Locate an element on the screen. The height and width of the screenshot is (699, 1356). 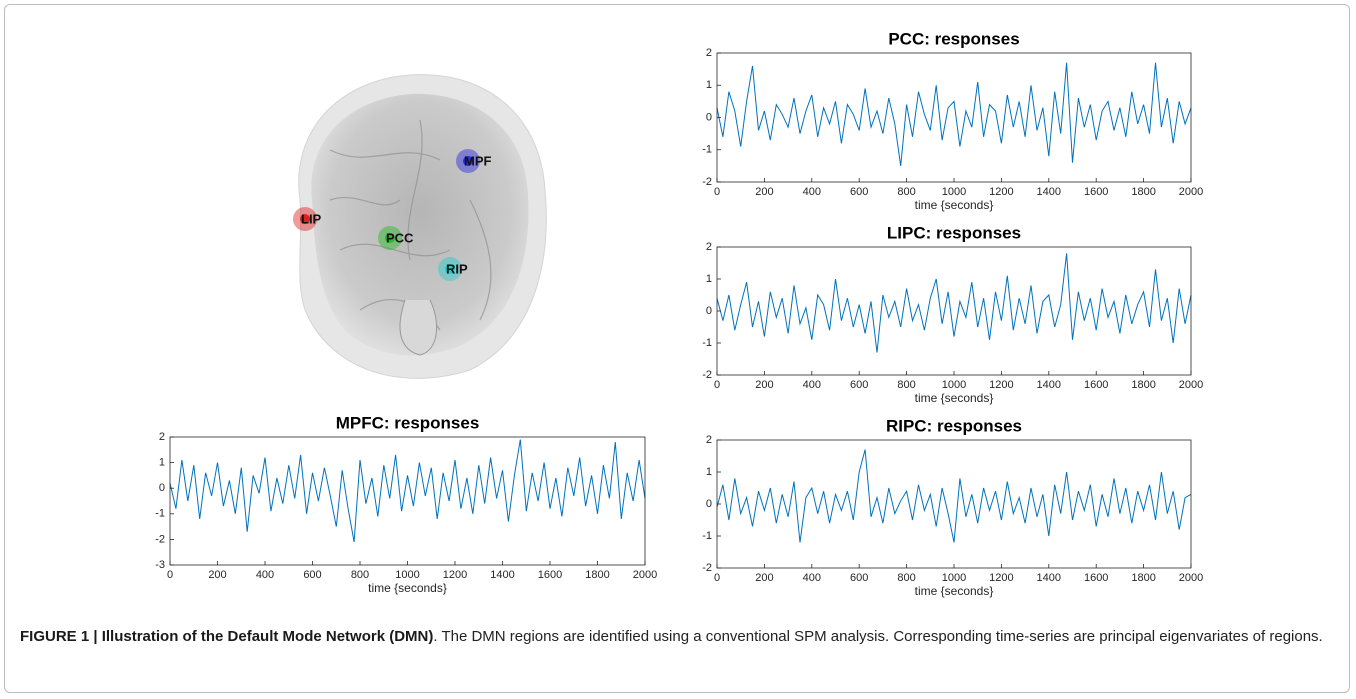
region-label: PCC is located at coordinates (400, 237).